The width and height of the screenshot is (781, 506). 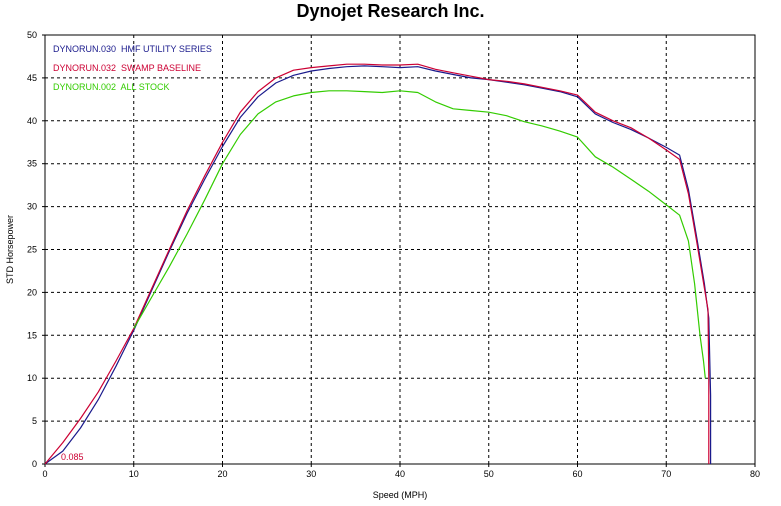 What do you see at coordinates (72, 457) in the screenshot?
I see `chart-annotation: 0.085` at bounding box center [72, 457].